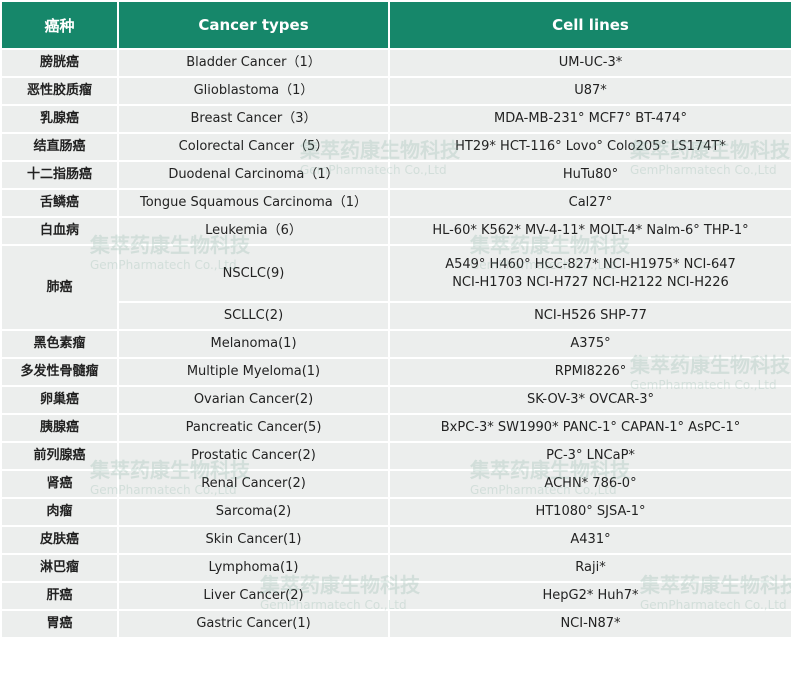  Describe the element at coordinates (253, 147) in the screenshot. I see `cancer-type: Colorectal Cancer（5）` at that location.